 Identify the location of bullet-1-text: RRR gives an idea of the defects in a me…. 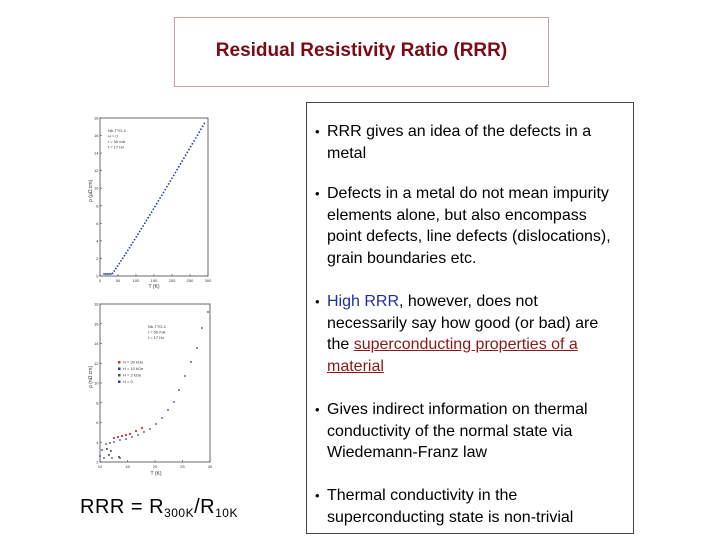
(459, 142).